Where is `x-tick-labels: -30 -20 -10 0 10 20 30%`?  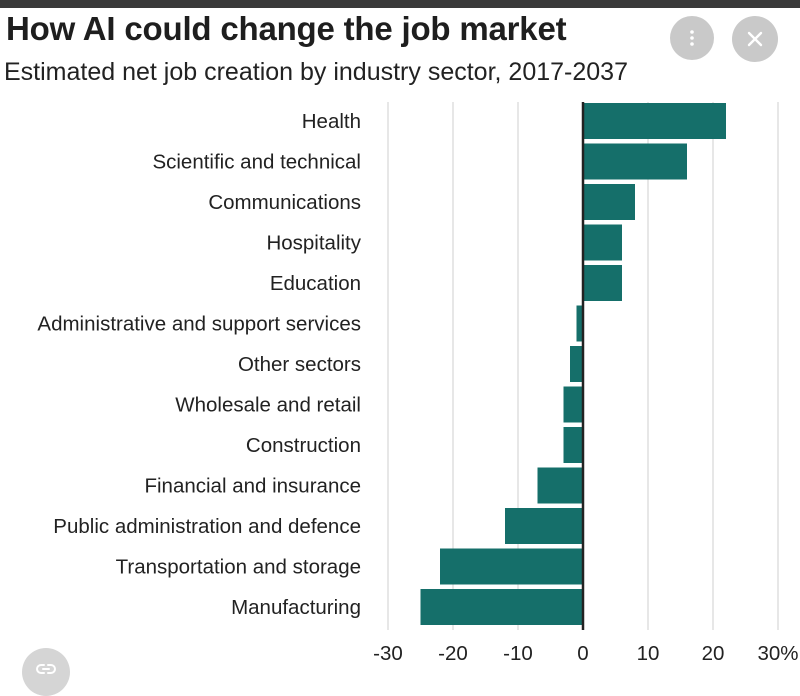 x-tick-labels: -30 -20 -10 0 10 20 30% is located at coordinates (585, 653).